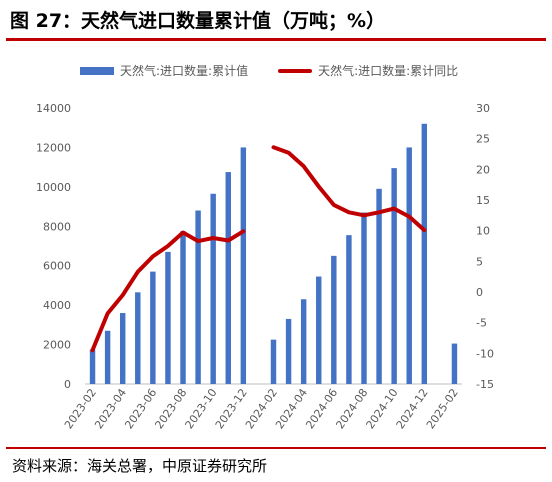  I want to click on chart-legend: 天然气:进口数量:累计值 天然气:进口数量:累计同比, so click(284, 70).